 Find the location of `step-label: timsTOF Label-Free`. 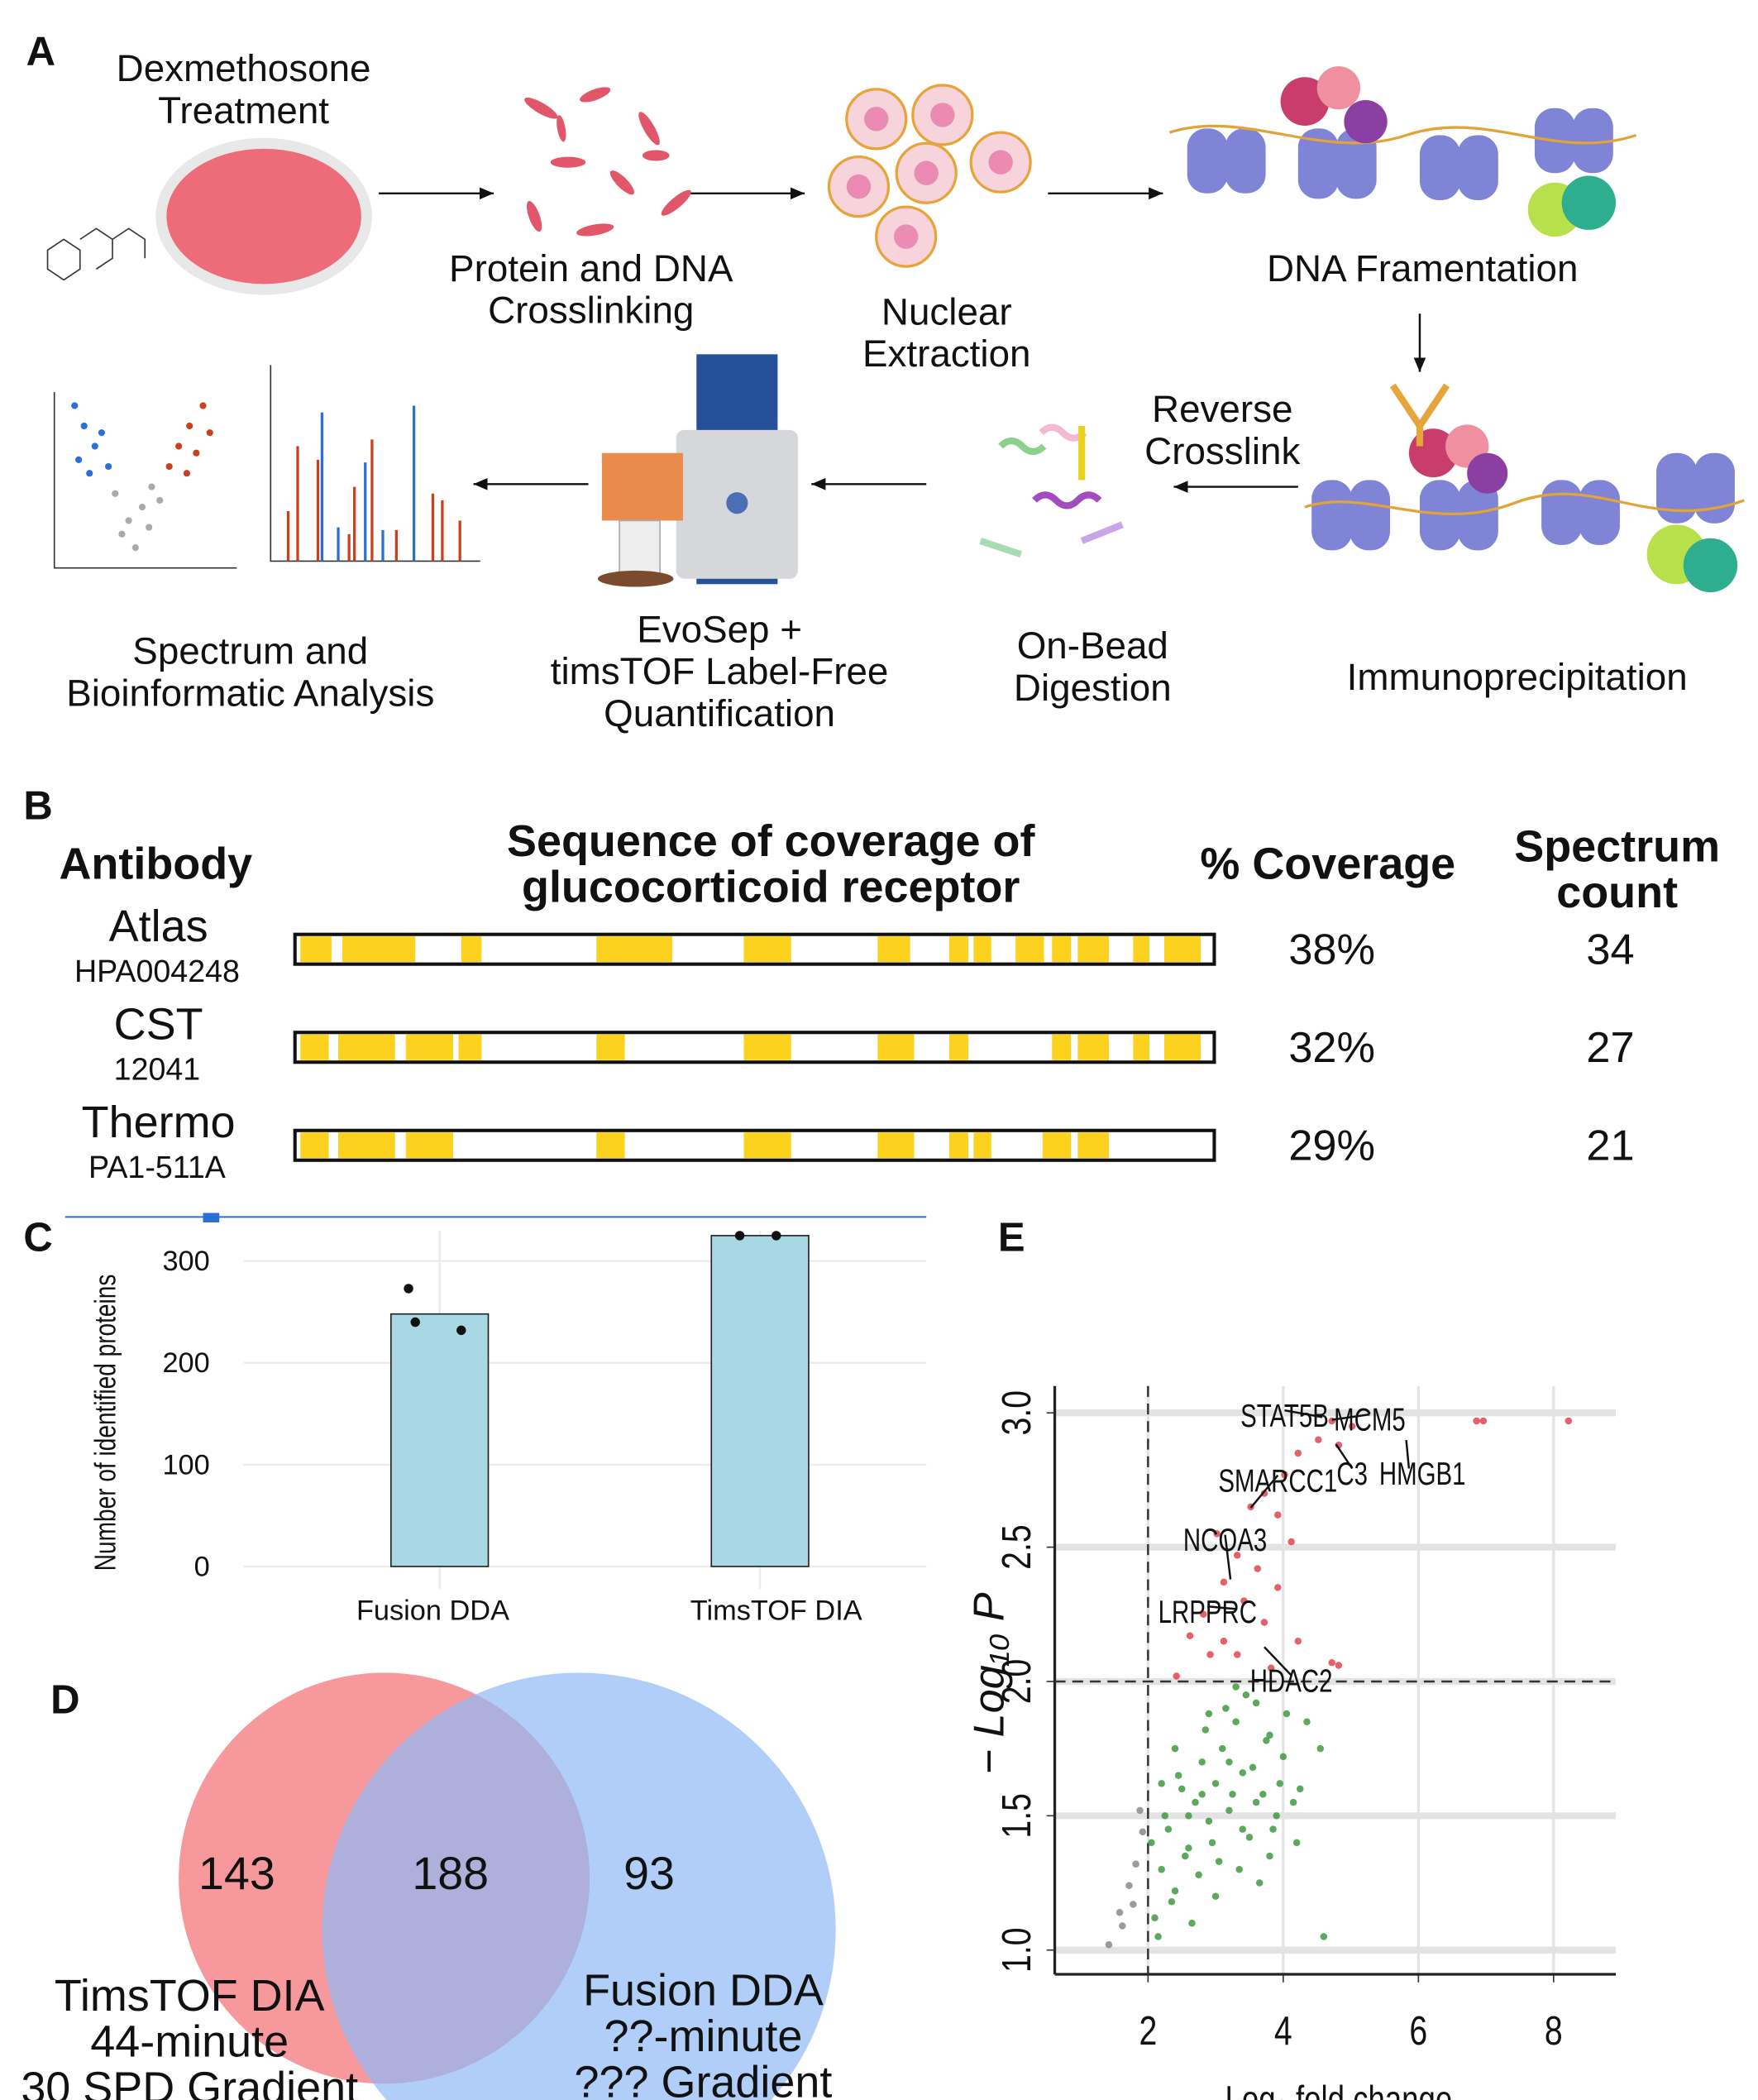

step-label: timsTOF Label-Free is located at coordinates (720, 671).